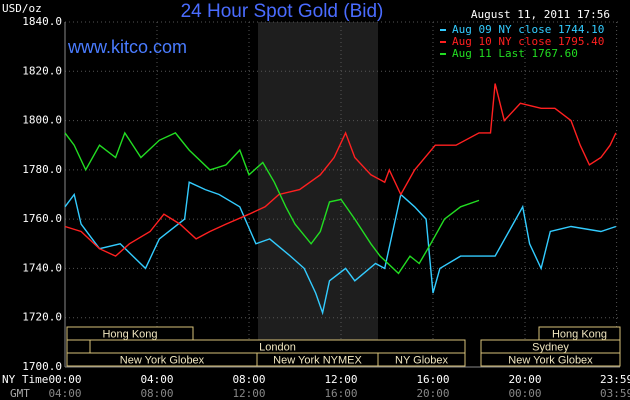  What do you see at coordinates (22, 8) in the screenshot?
I see `y-axis-label: USD/oz` at bounding box center [22, 8].